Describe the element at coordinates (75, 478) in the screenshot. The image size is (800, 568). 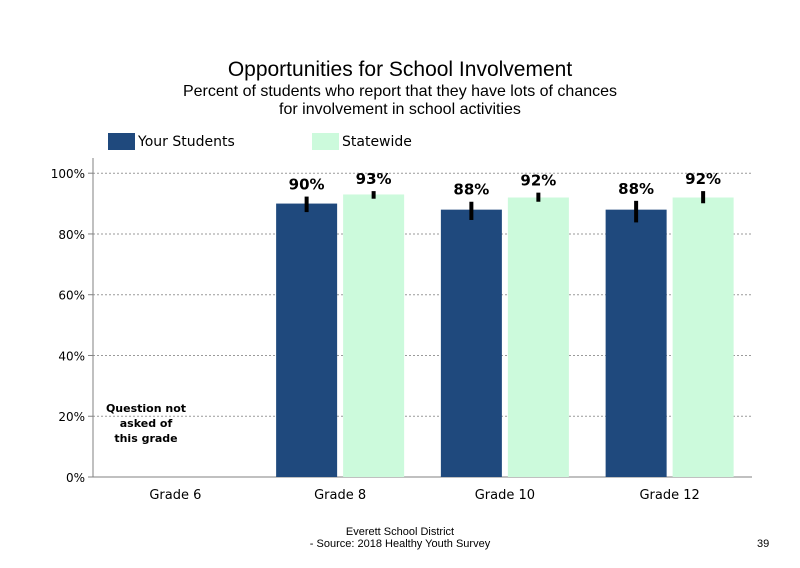
I see `y-tick-label: 0%` at that location.